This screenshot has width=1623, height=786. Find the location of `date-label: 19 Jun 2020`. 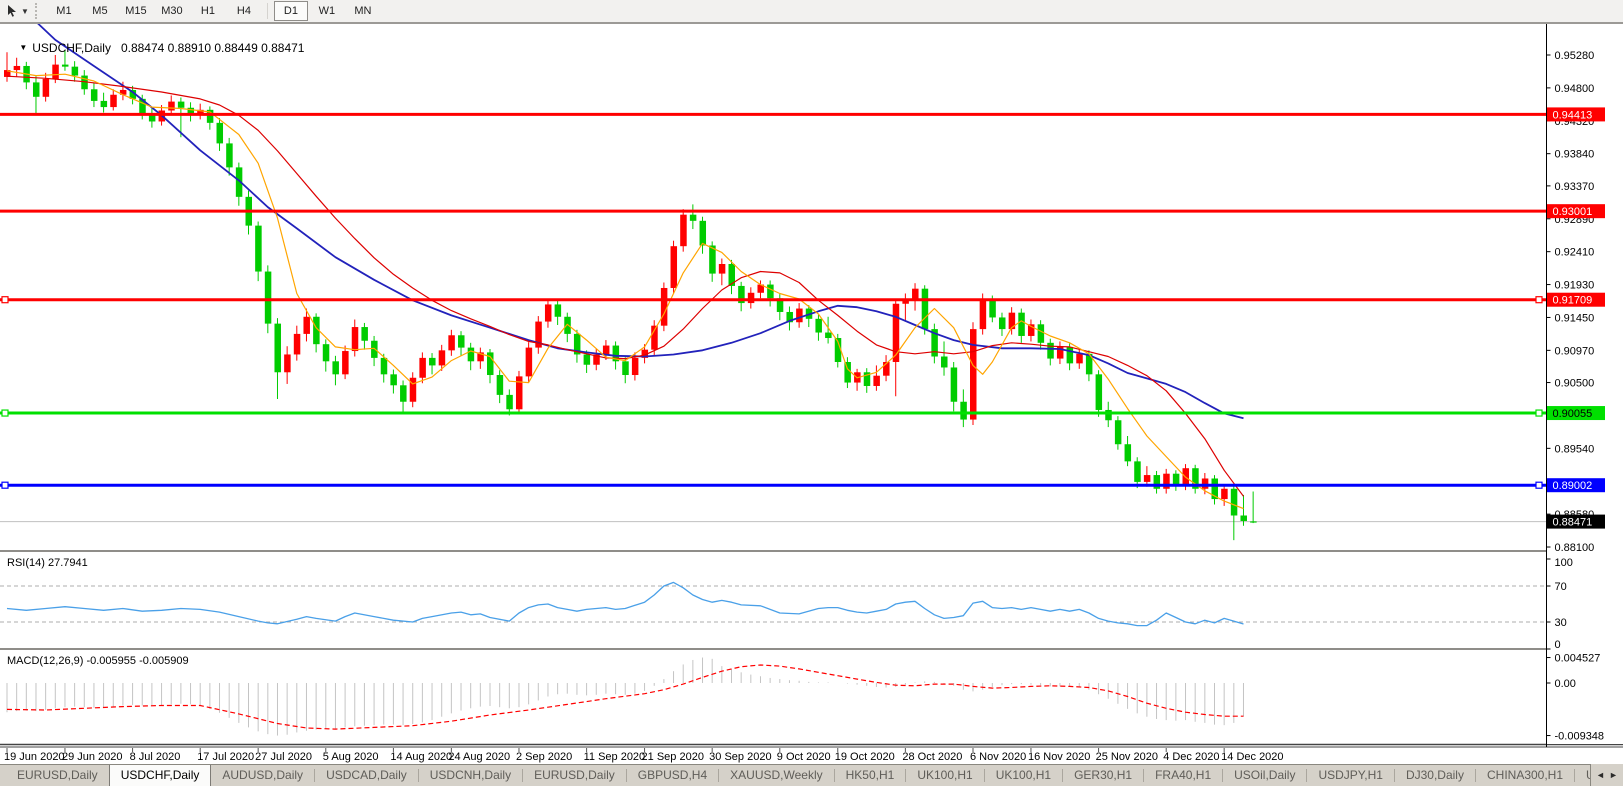

date-label: 19 Jun 2020 is located at coordinates (34, 757).